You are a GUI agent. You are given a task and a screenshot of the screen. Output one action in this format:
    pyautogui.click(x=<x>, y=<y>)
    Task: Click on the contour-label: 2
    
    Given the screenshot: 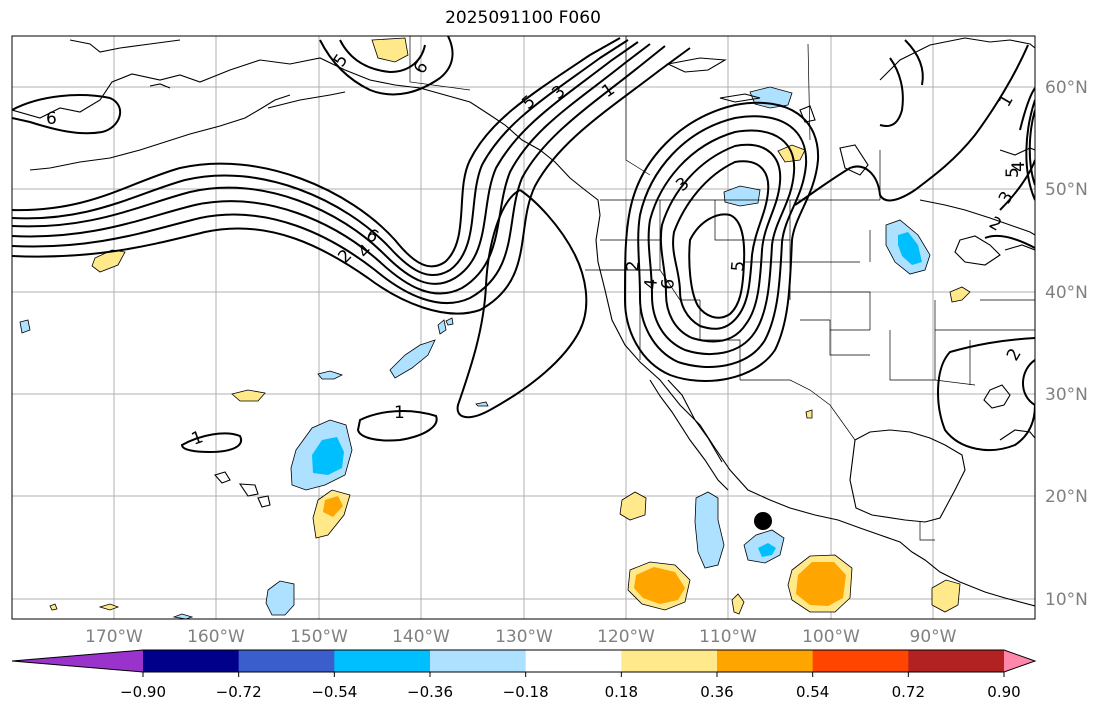 What is the action you would take?
    pyautogui.click(x=633, y=266)
    